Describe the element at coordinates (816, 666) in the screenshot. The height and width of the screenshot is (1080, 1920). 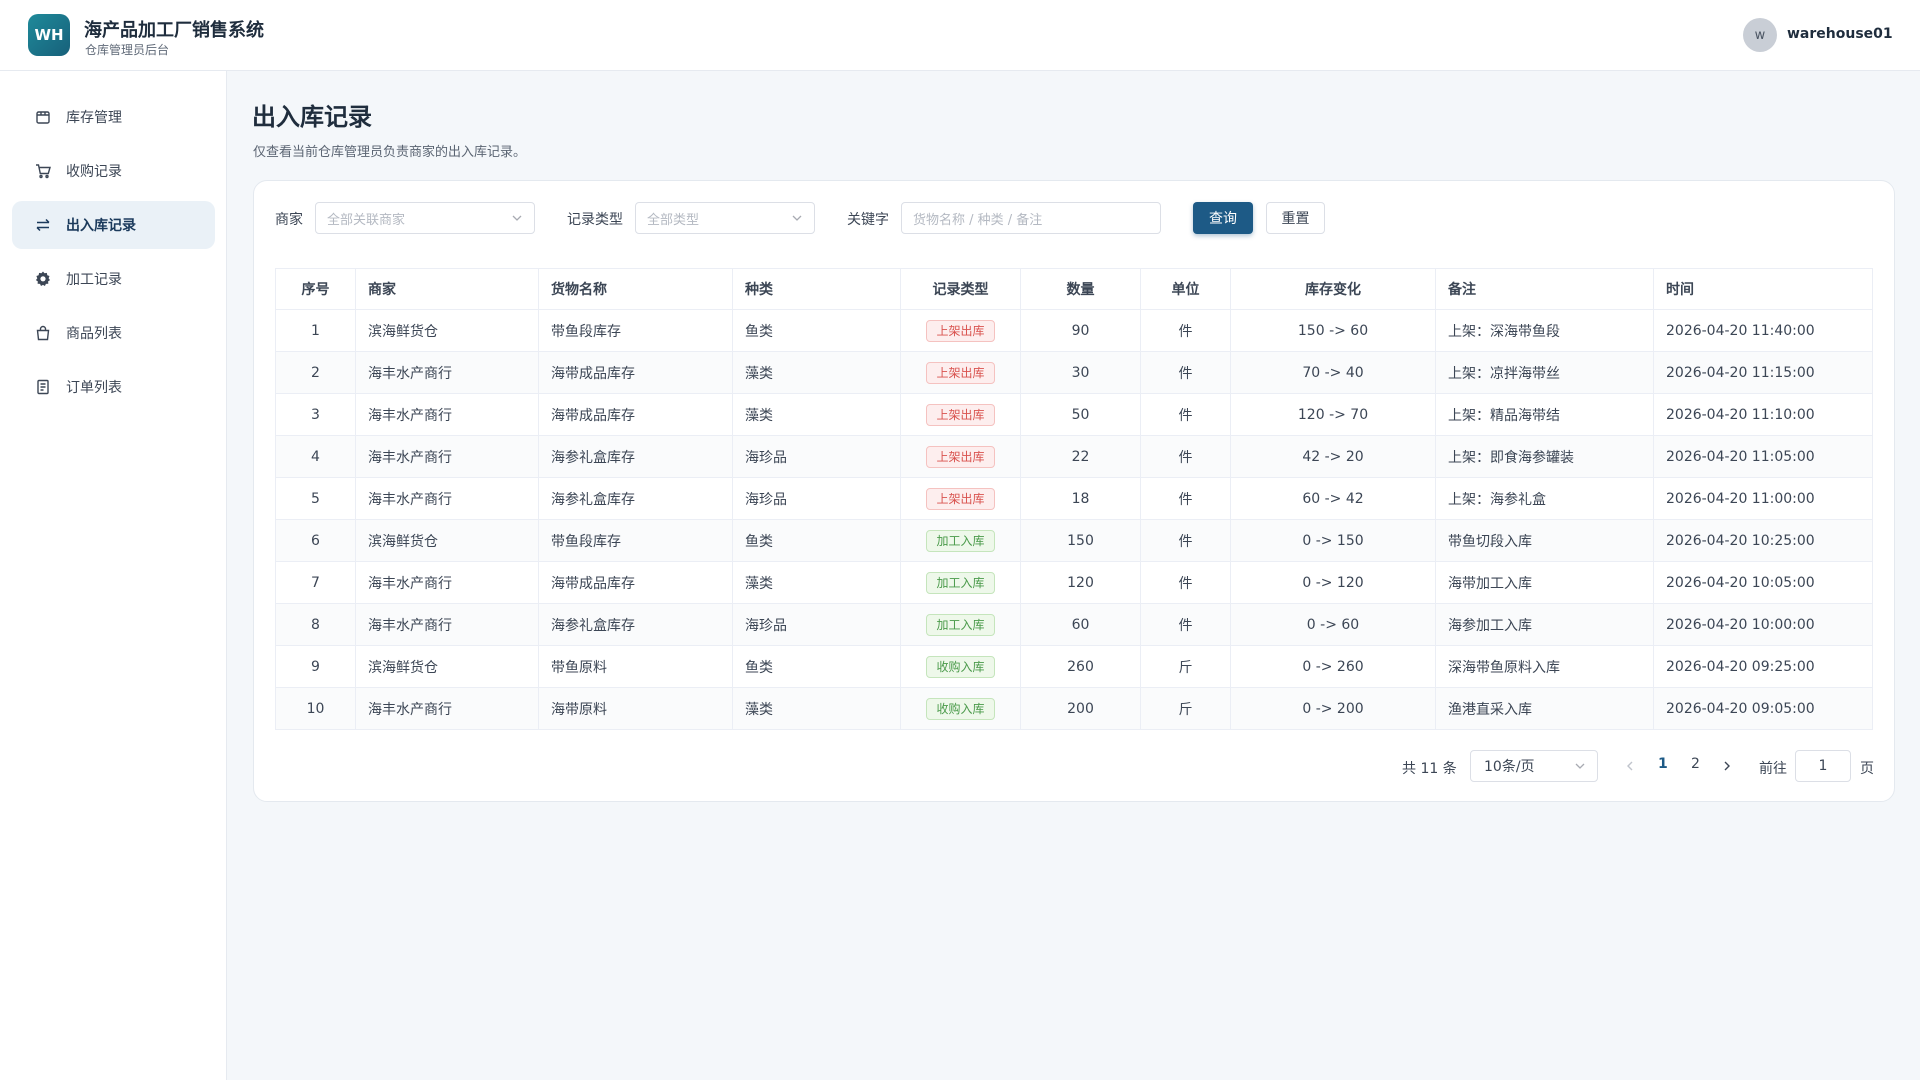
I see `category-cell: 鱼类` at that location.